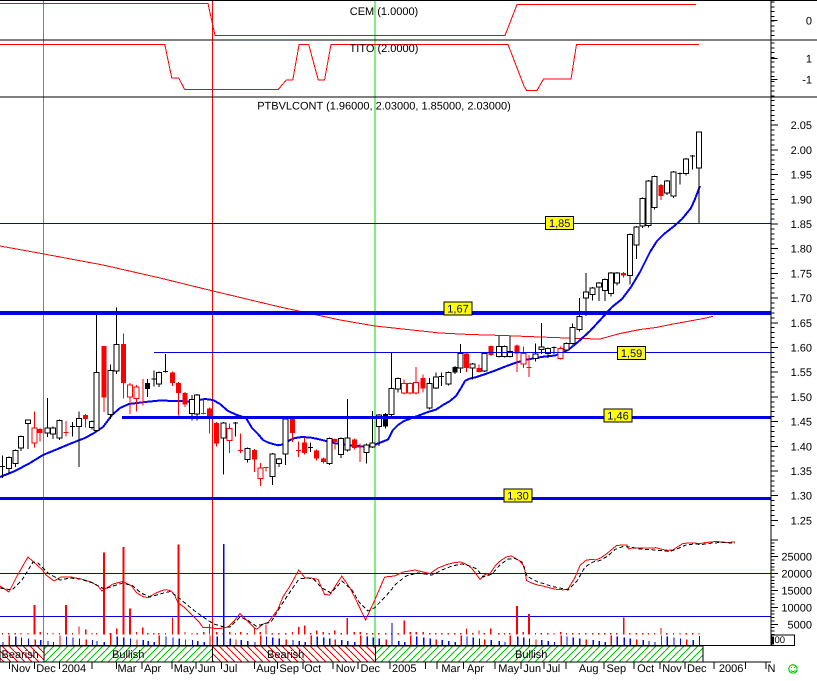 The width and height of the screenshot is (817, 681). I want to click on svg-text: 1,67, so click(457, 310).